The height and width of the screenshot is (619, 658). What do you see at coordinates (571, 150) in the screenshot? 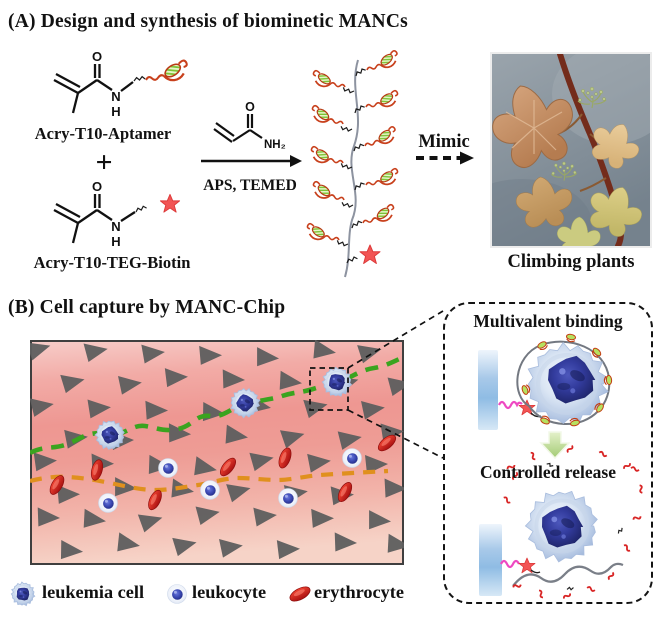
I see `climbing-plants-photo` at bounding box center [571, 150].